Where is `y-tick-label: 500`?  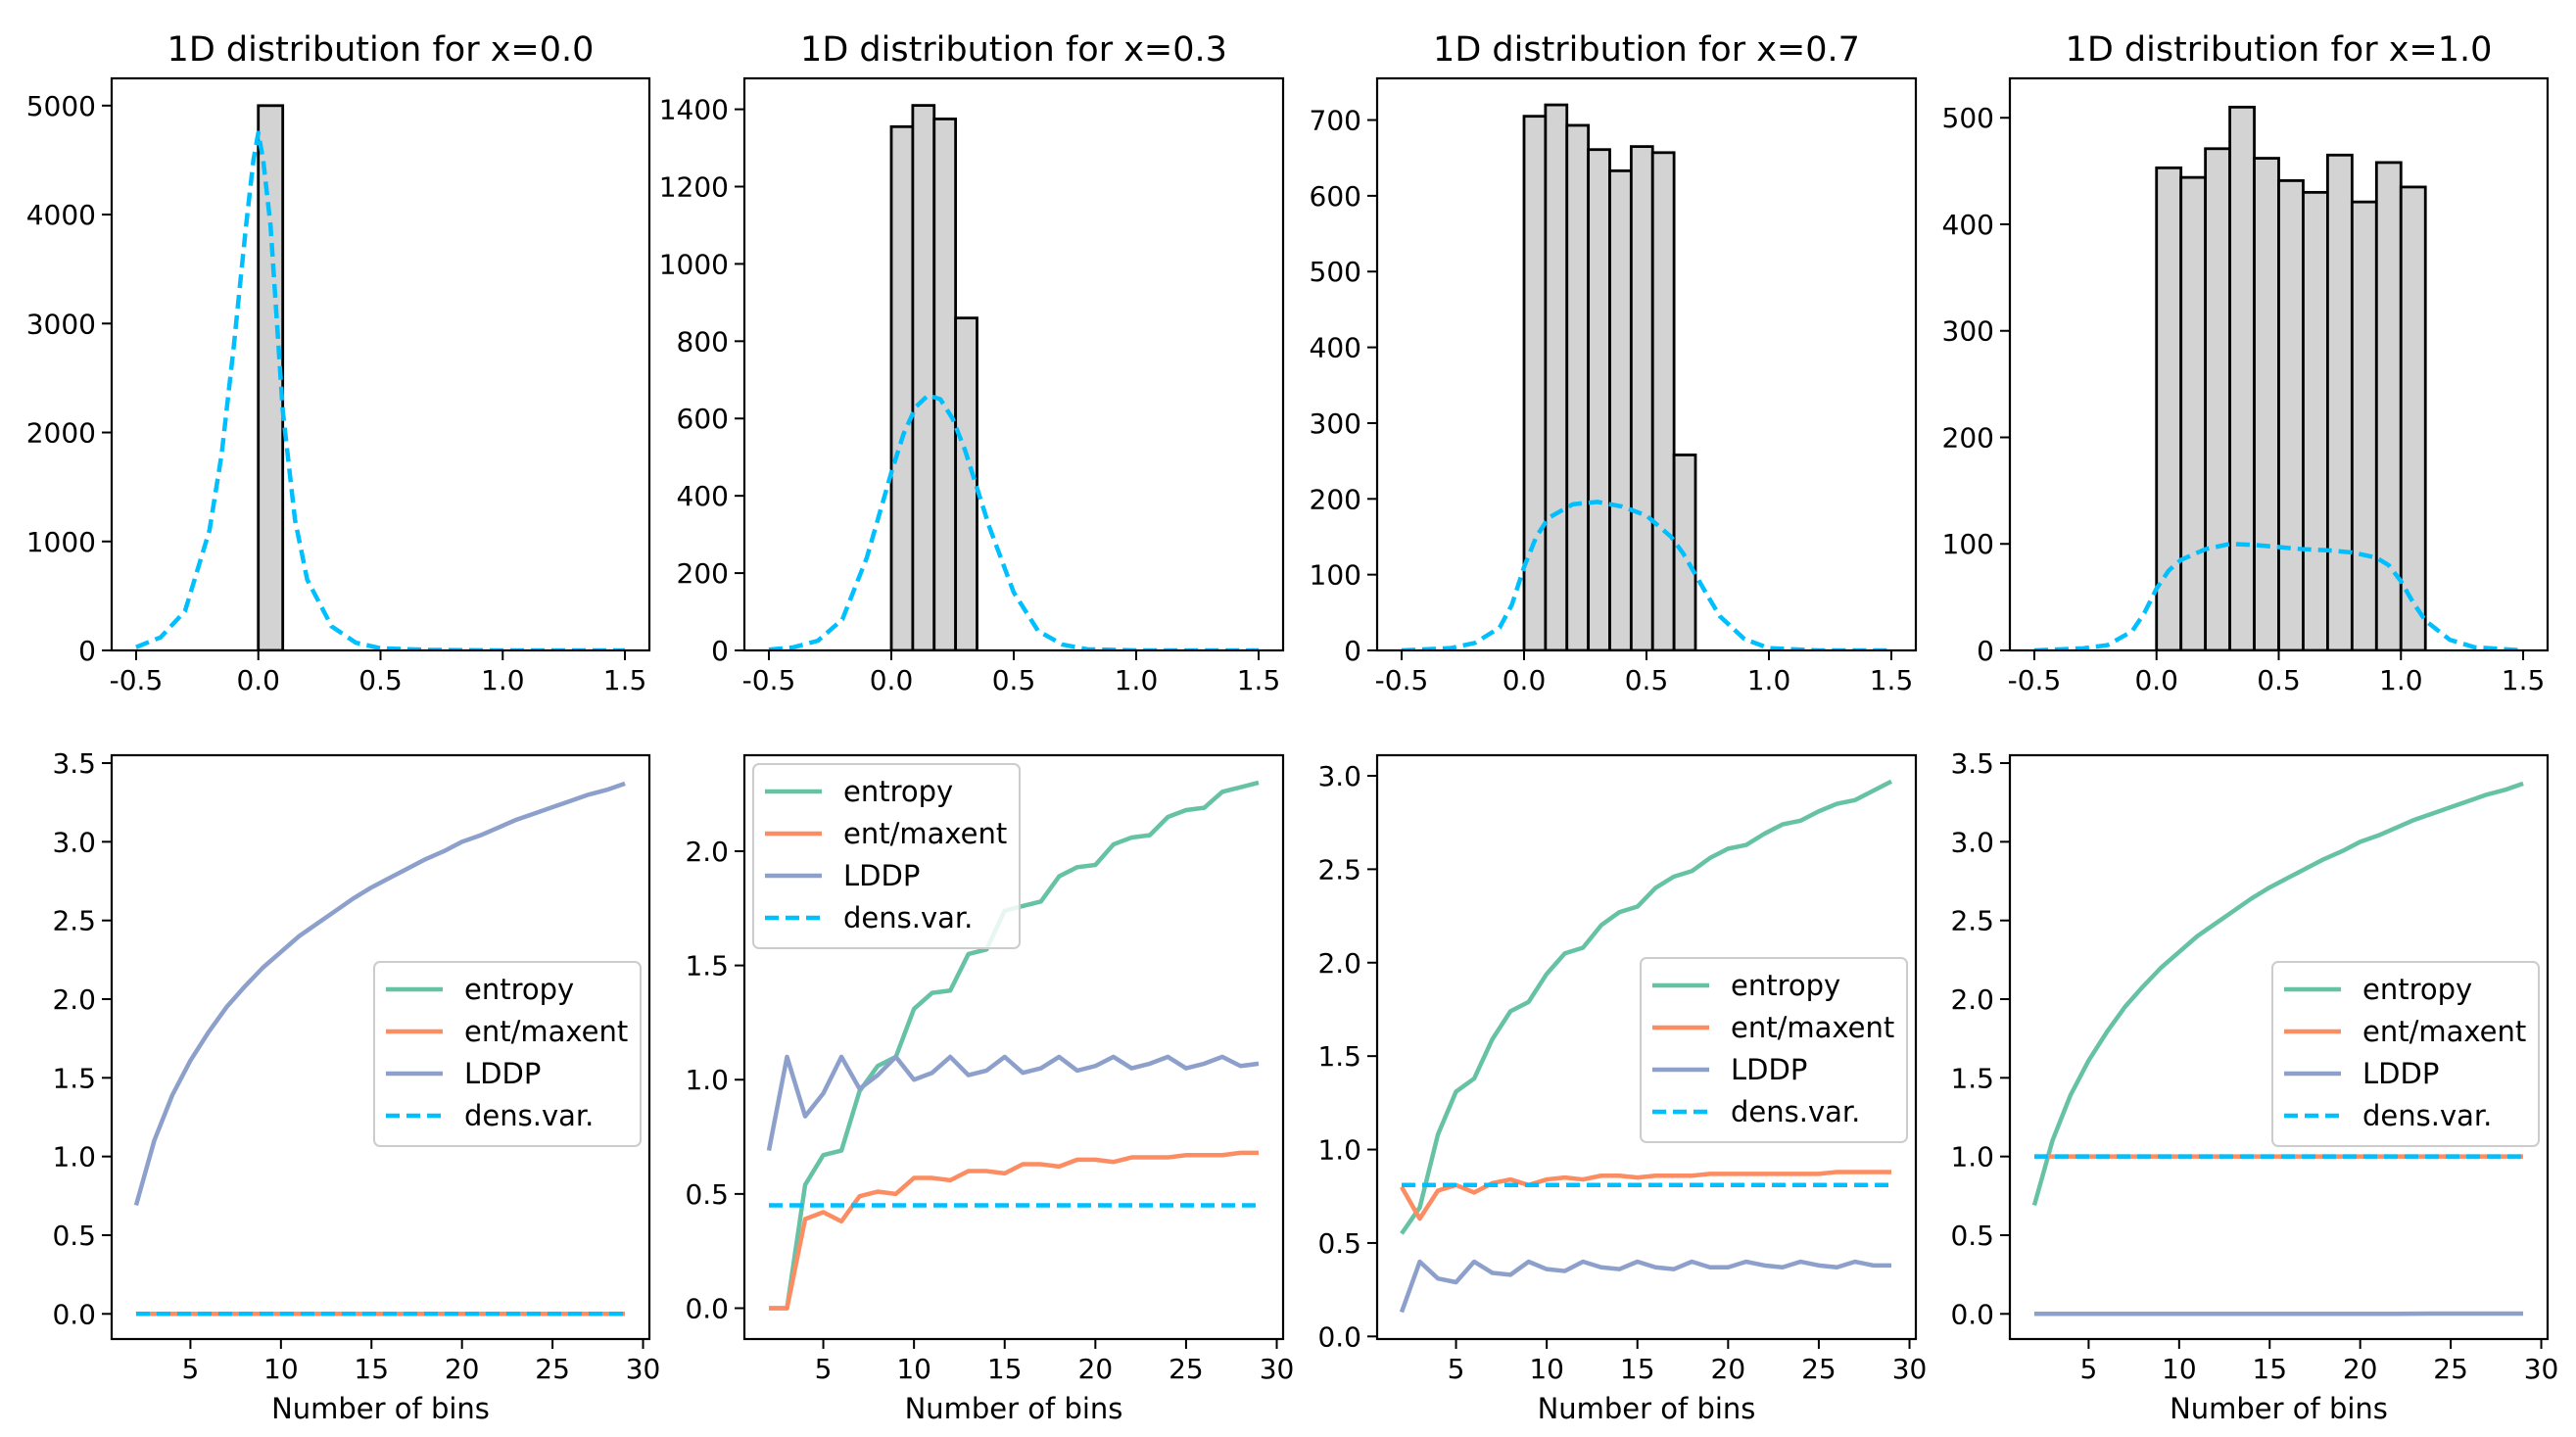 y-tick-label: 500 is located at coordinates (1968, 118).